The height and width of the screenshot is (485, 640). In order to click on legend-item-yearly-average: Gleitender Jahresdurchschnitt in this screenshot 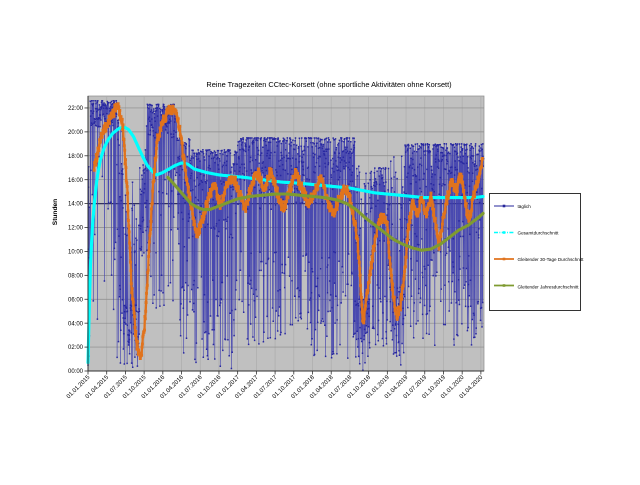, I will do `click(536, 286)`.